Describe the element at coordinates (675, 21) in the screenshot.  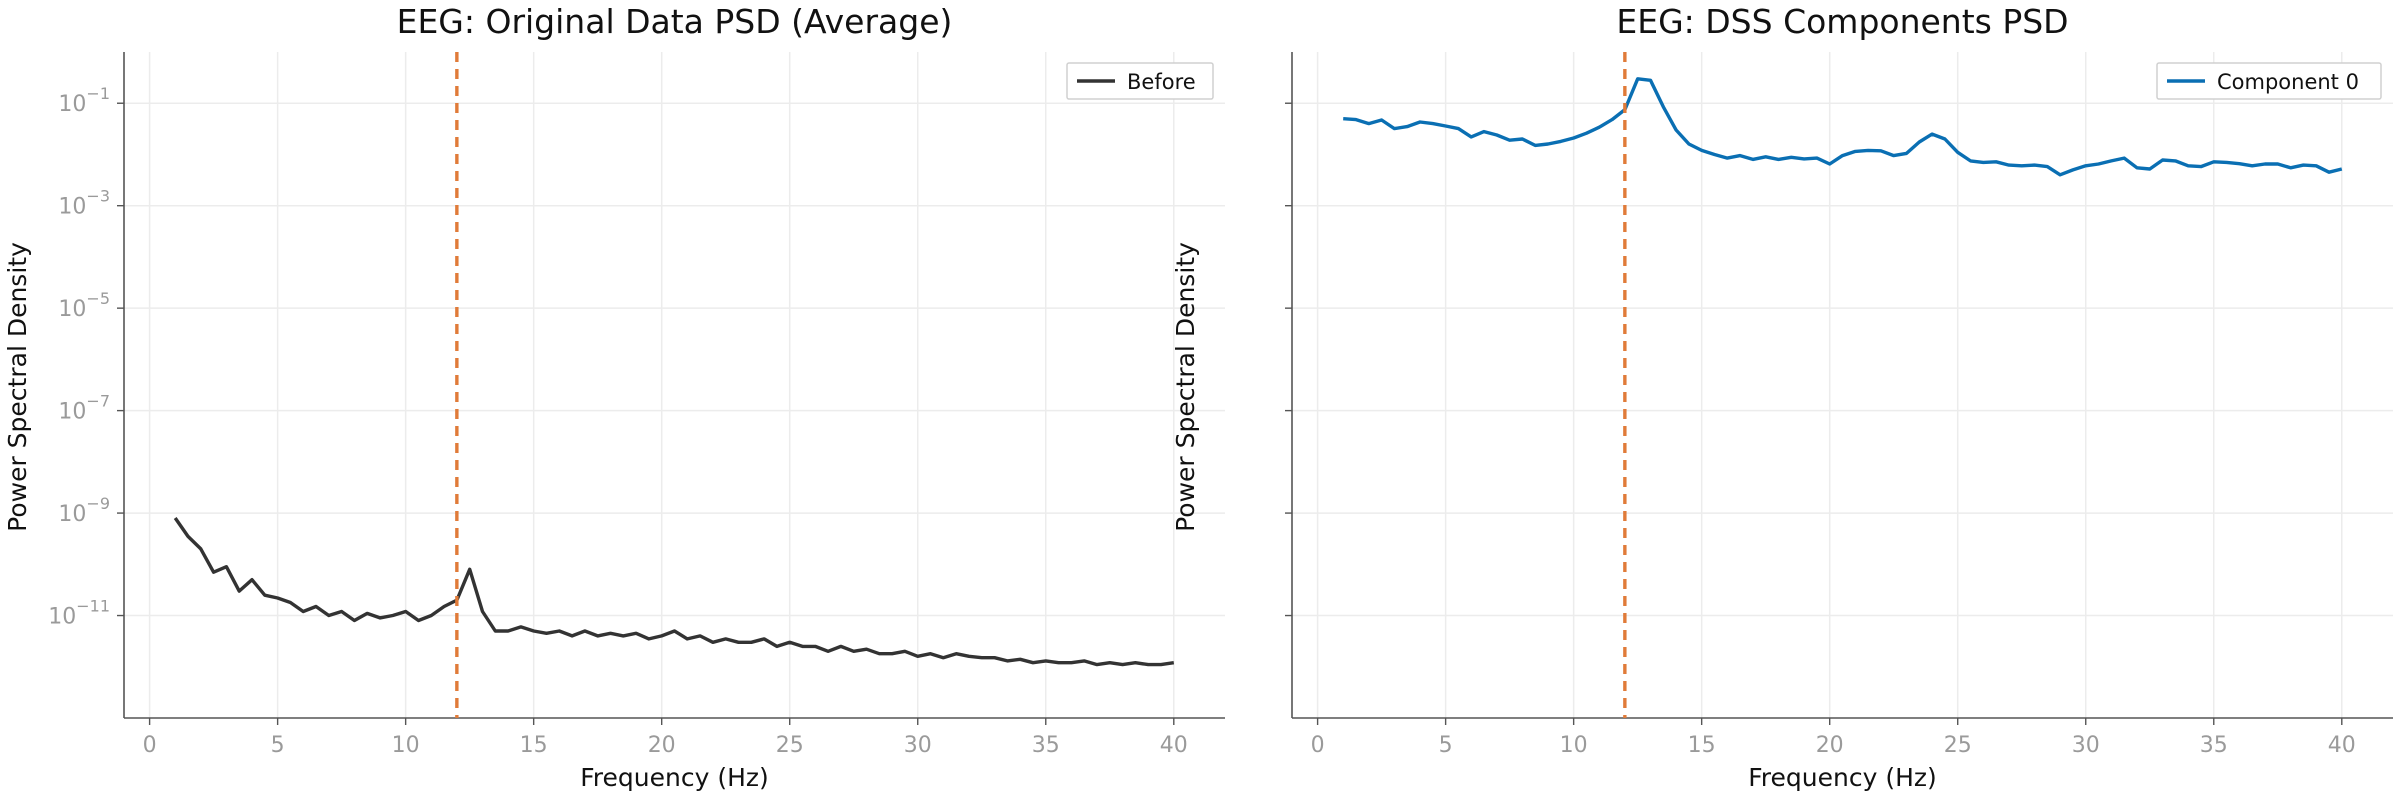
I see `chart-title: EEG: Original Data PSD (Average)` at that location.